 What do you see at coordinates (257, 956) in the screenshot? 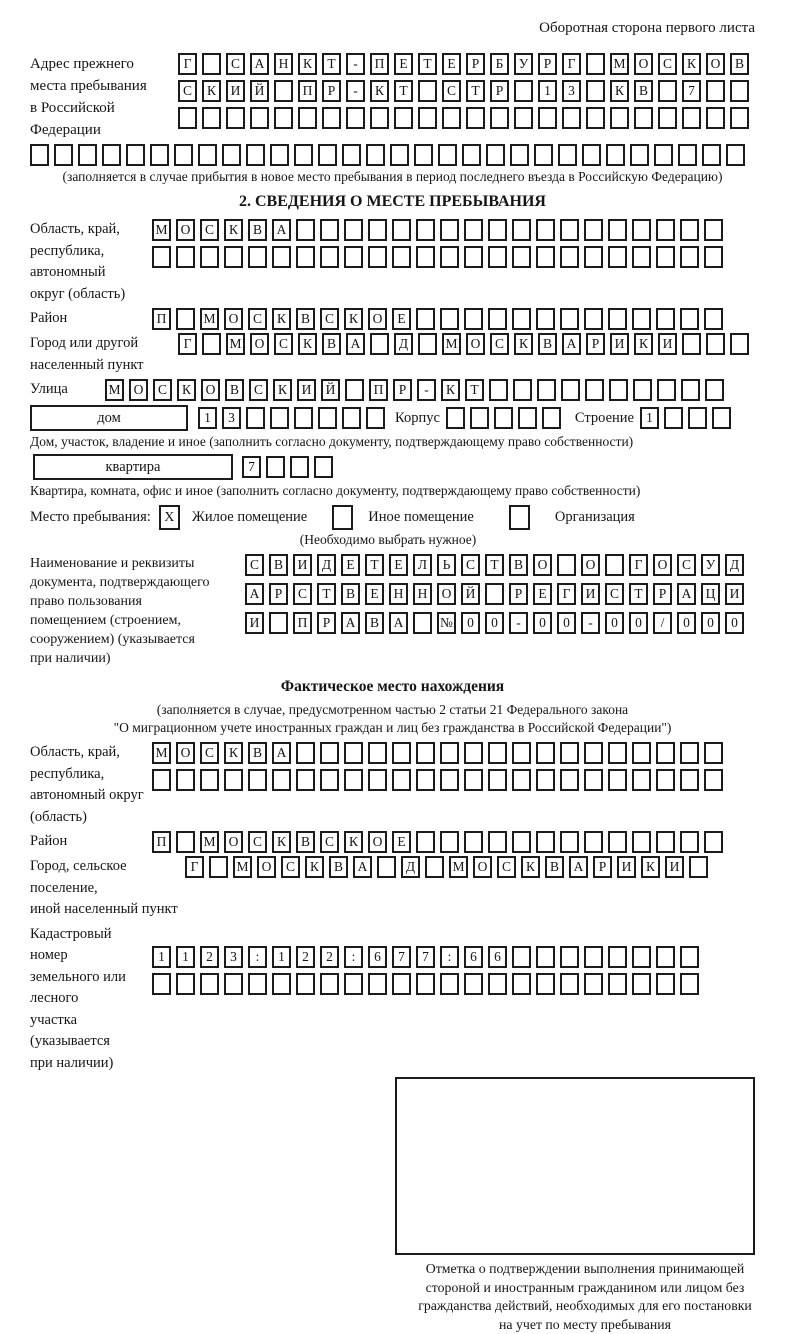
I see `char-box: :` at bounding box center [257, 956].